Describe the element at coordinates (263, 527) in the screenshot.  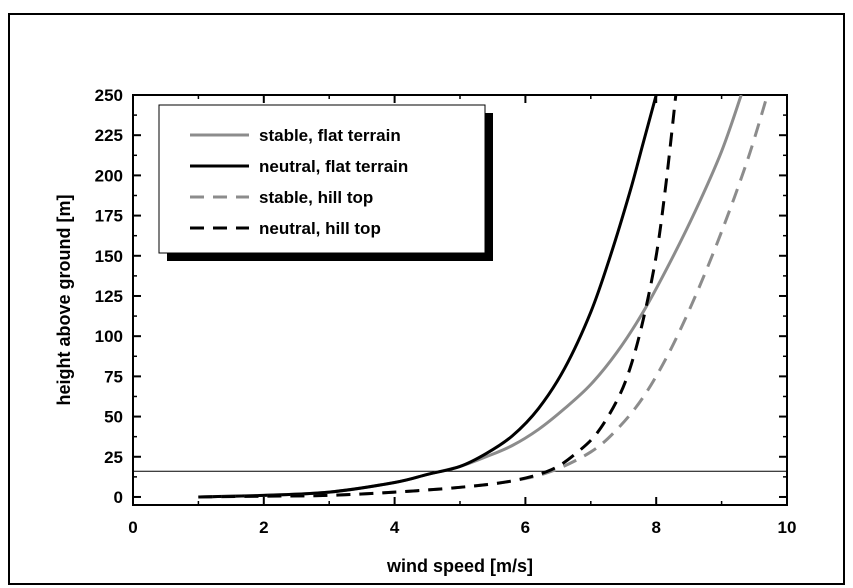
I see `x-tick-label: 2` at that location.